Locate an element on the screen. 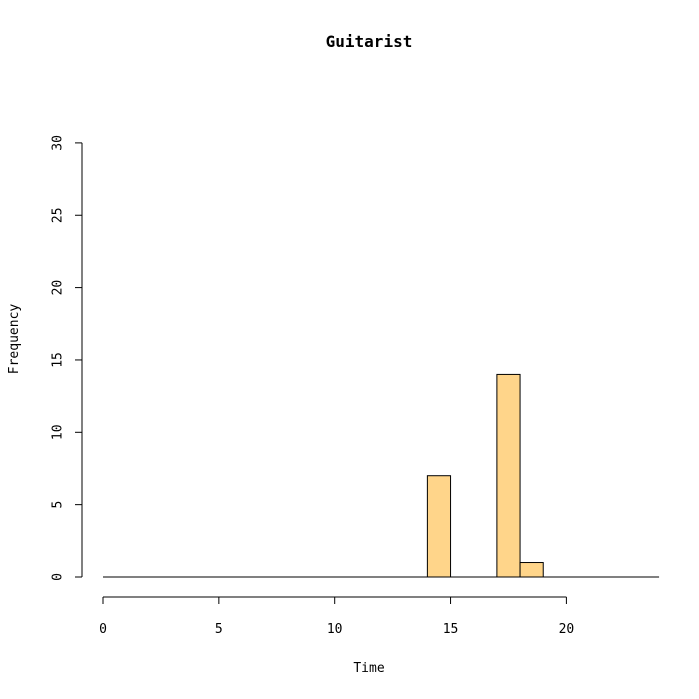 Image resolution: width=699 pixels, height=699 pixels. x-tick-label: 0 is located at coordinates (103, 629).